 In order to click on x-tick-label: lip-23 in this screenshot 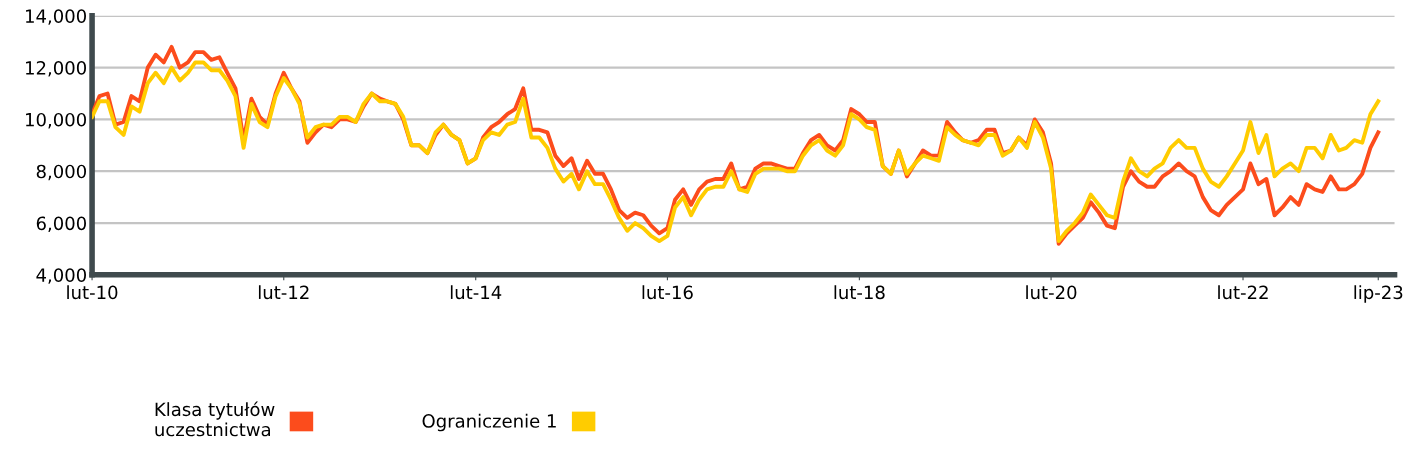, I will do `click(1378, 294)`.